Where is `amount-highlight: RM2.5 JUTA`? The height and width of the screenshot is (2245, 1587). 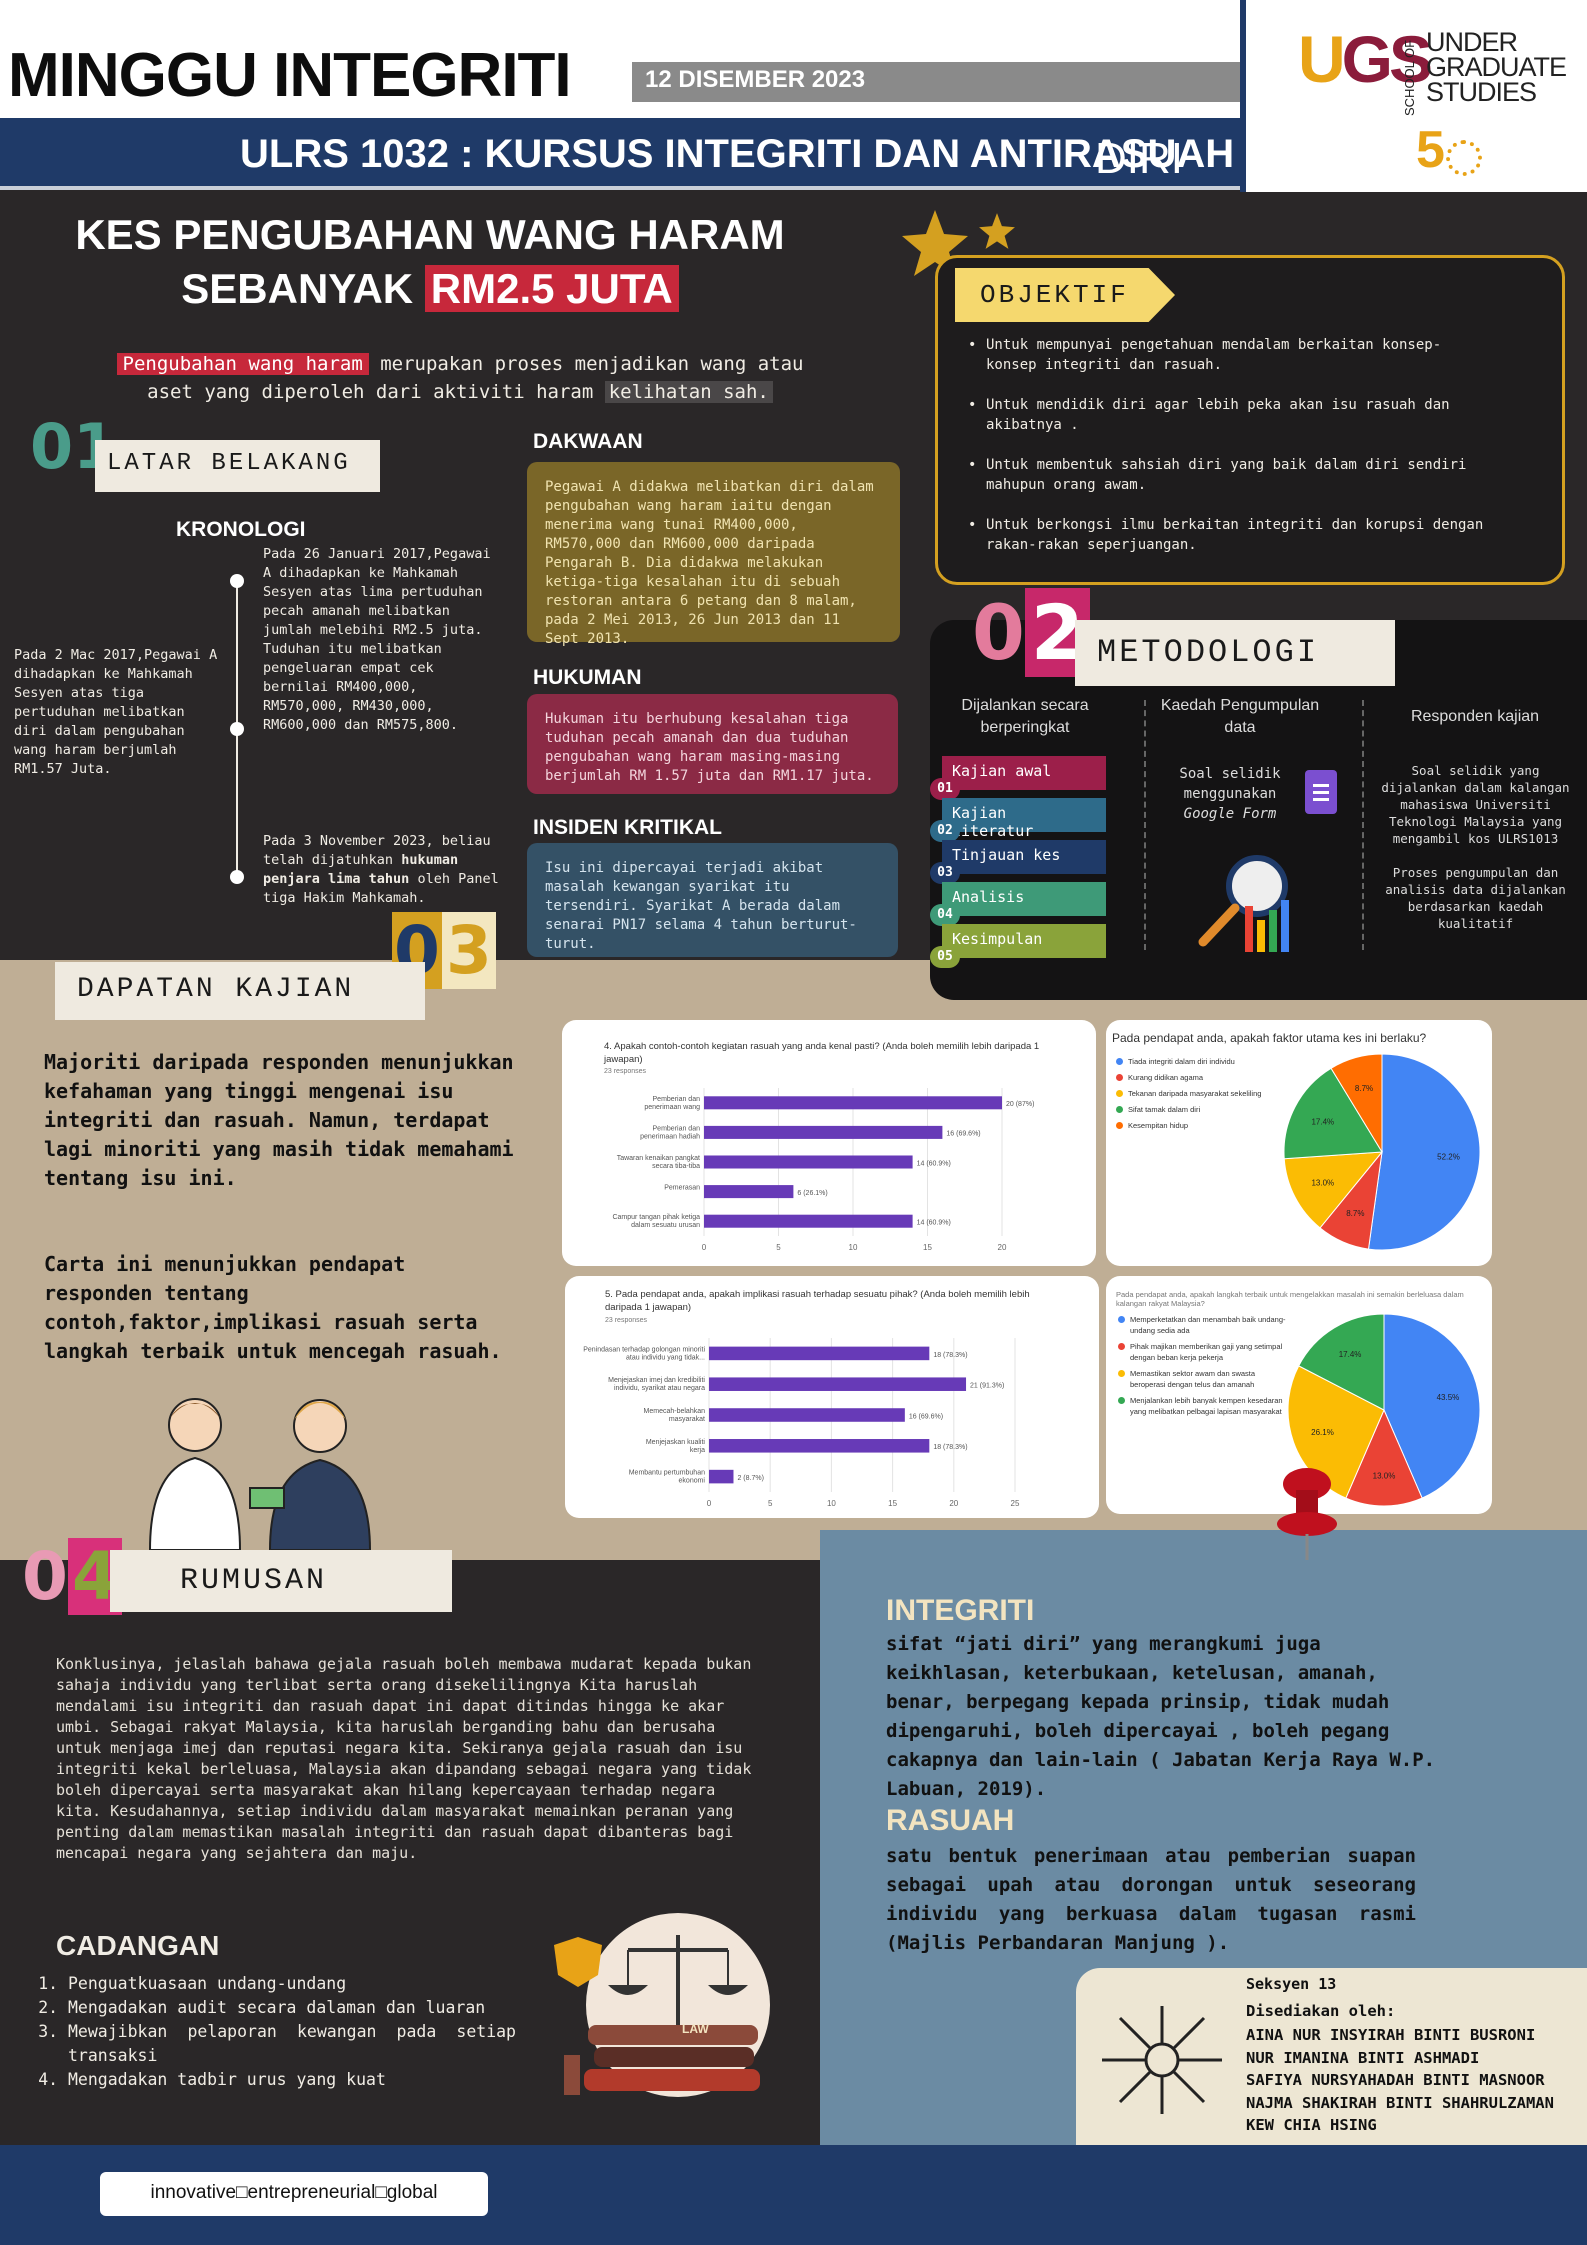
amount-highlight: RM2.5 JUTA is located at coordinates (551, 288).